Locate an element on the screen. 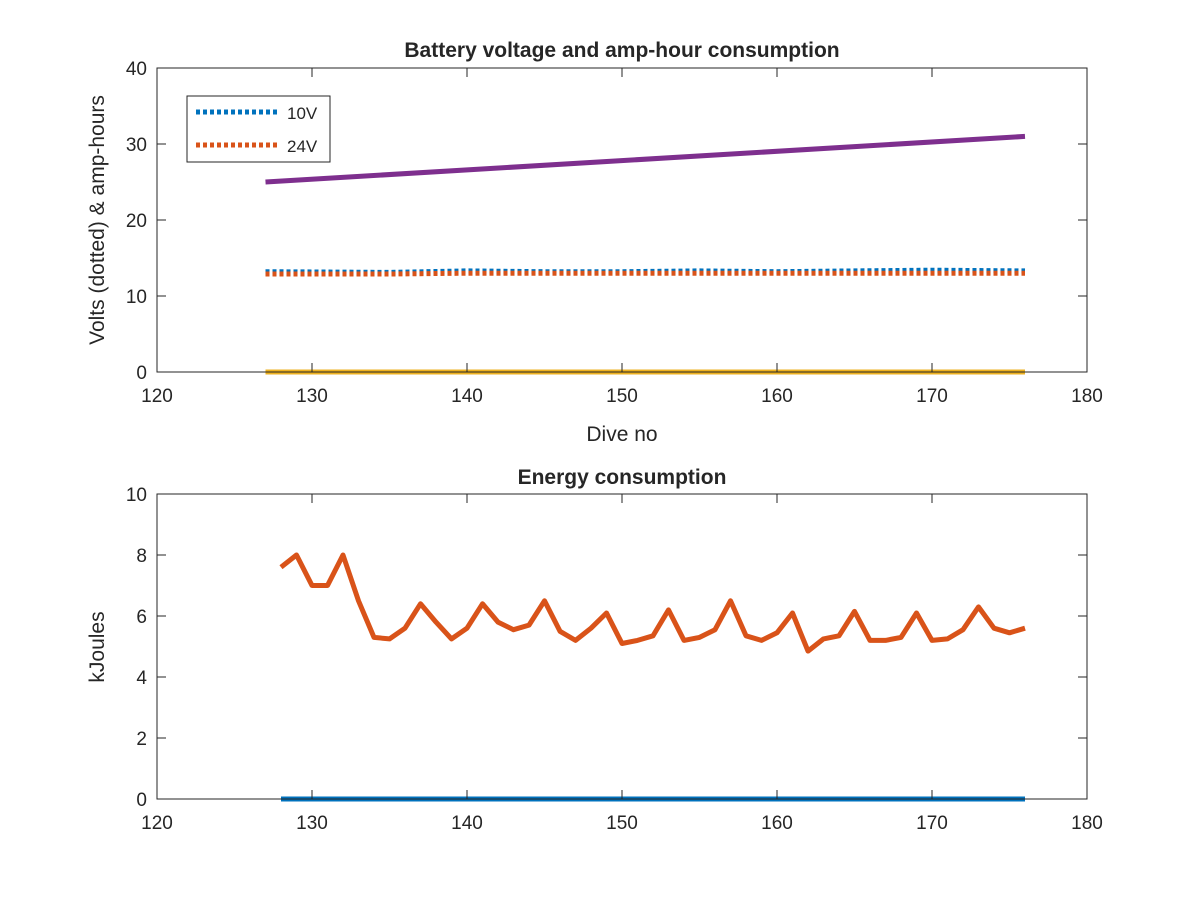 Image resolution: width=1200 pixels, height=900 pixels. y-tick-label: 2 is located at coordinates (141, 739).